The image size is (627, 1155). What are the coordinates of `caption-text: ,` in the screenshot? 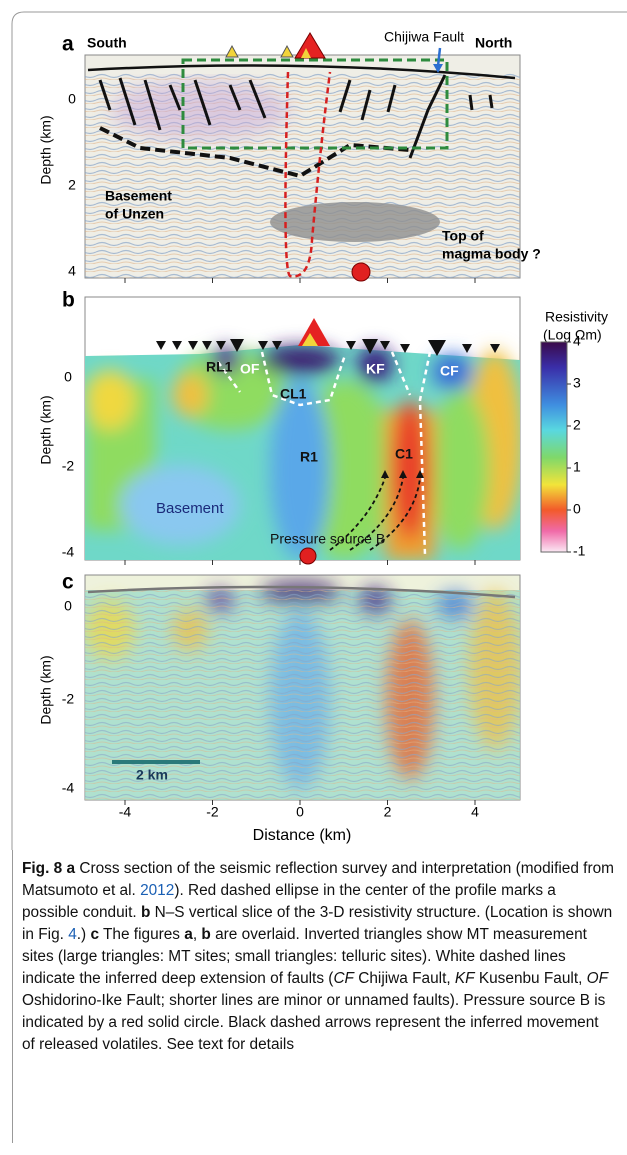 It's located at (195, 934).